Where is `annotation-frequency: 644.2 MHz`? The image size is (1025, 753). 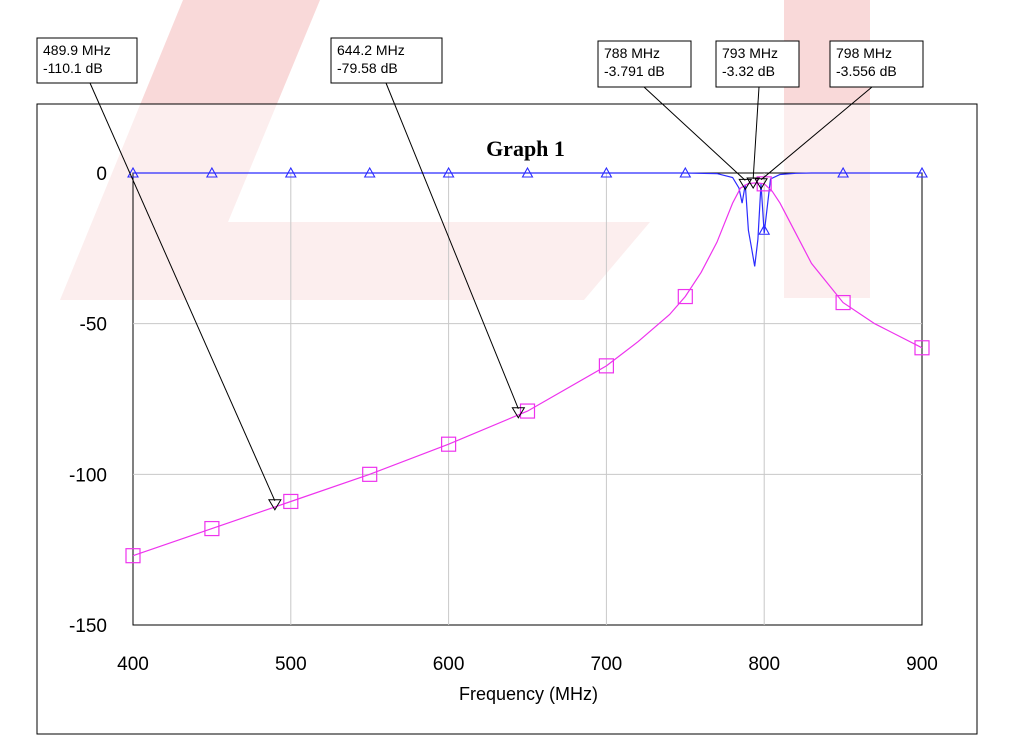
annotation-frequency: 644.2 MHz is located at coordinates (371, 50).